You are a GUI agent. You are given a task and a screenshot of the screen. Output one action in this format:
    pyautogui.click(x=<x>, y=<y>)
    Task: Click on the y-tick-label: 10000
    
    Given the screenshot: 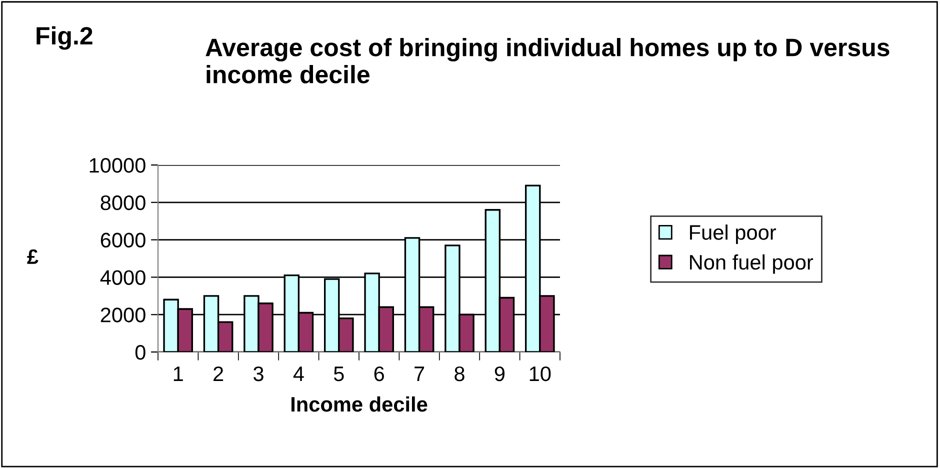 What is the action you would take?
    pyautogui.click(x=118, y=165)
    